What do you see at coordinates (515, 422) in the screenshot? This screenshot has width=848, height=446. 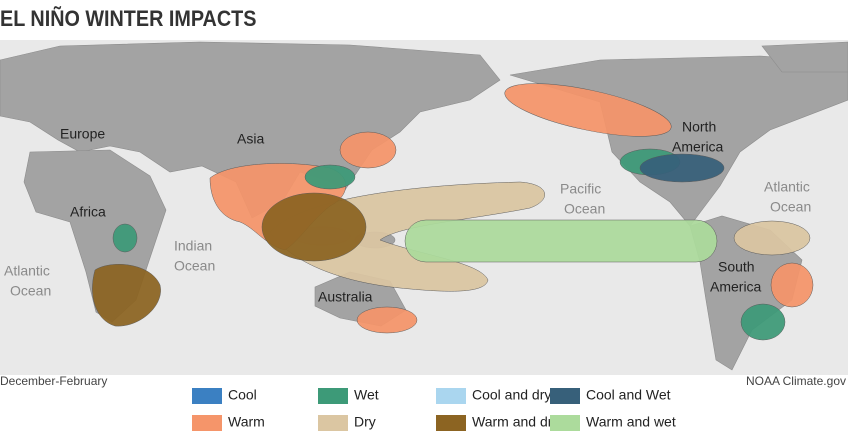 I see `legend-label: Warm and dry` at bounding box center [515, 422].